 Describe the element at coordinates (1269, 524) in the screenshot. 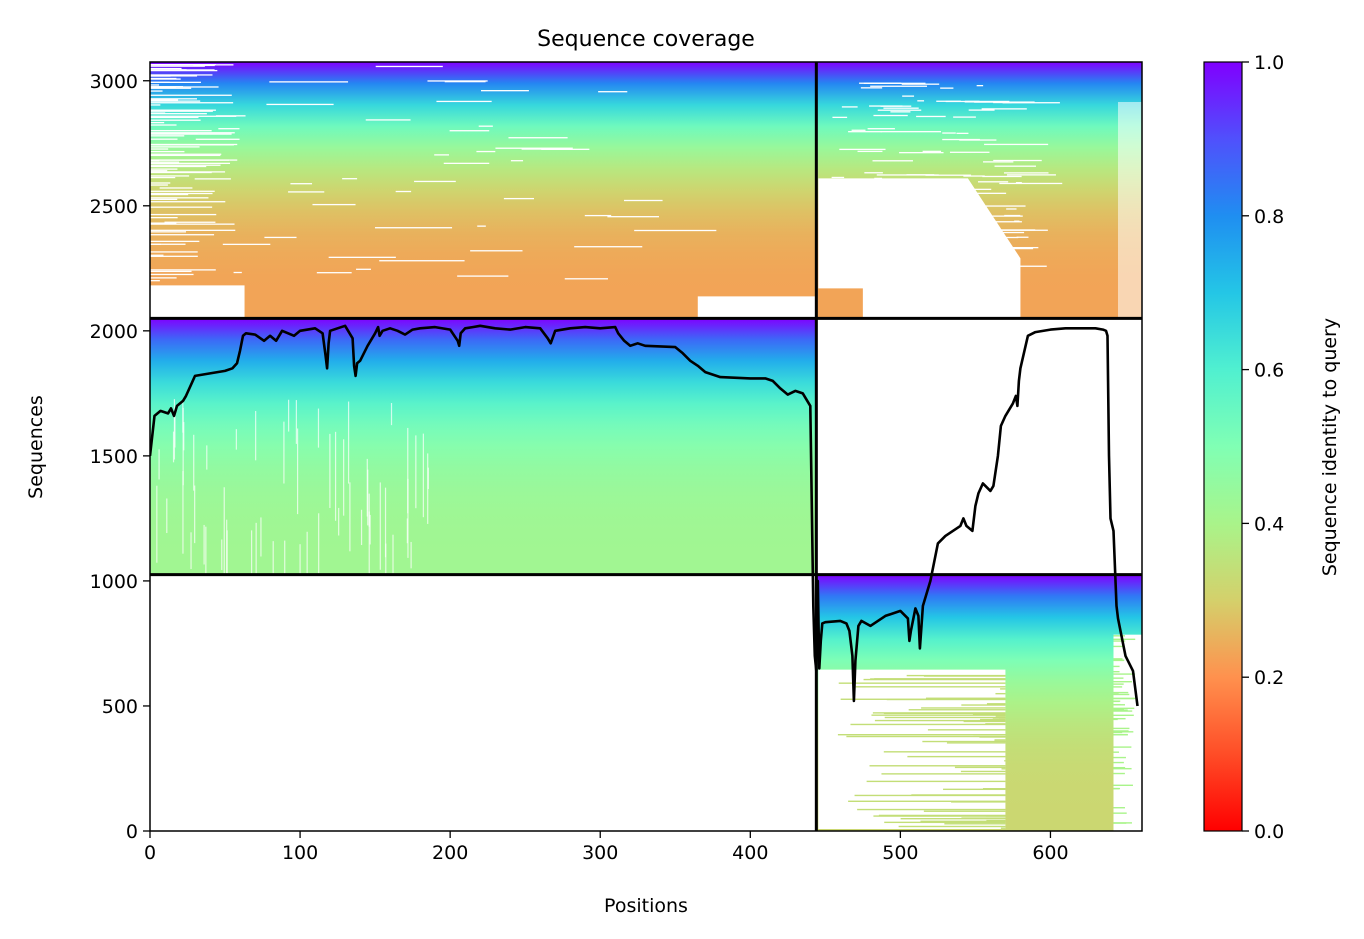

I see `colorbar-tick-label: 0.4` at that location.